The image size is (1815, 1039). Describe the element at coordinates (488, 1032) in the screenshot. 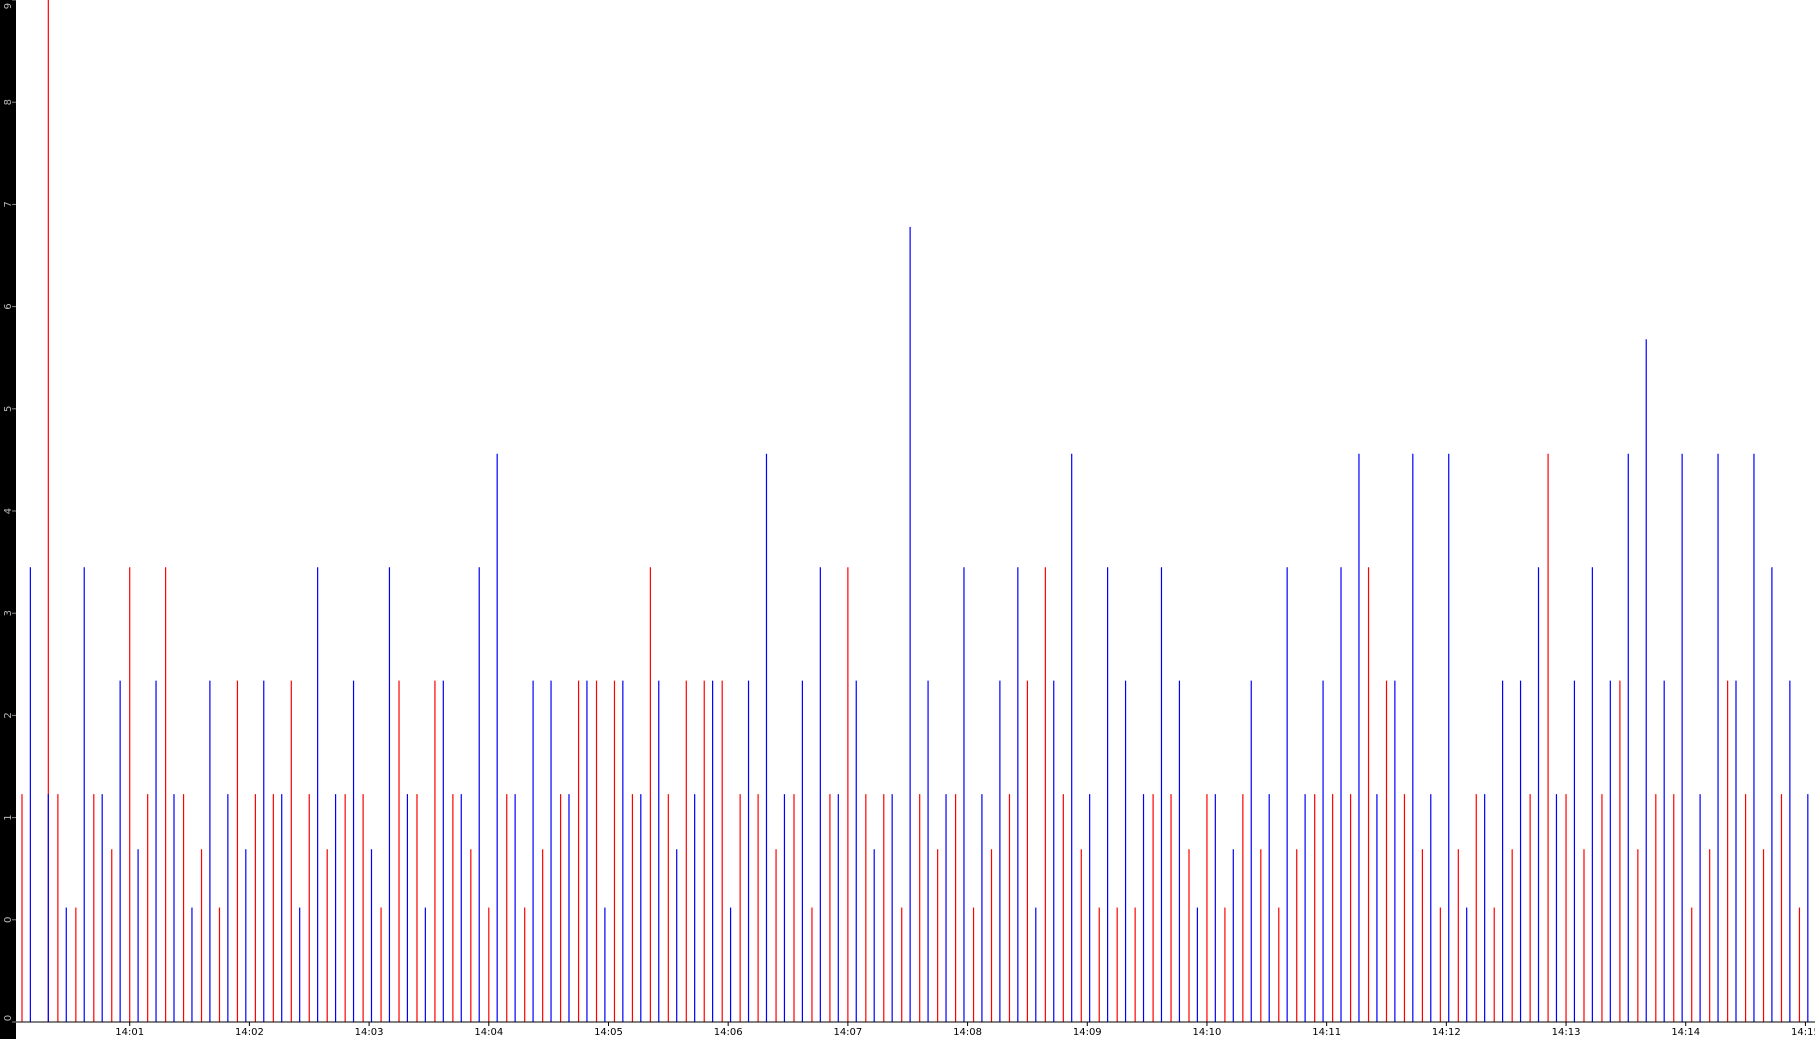

I see `x-tick-label: 14:04` at that location.